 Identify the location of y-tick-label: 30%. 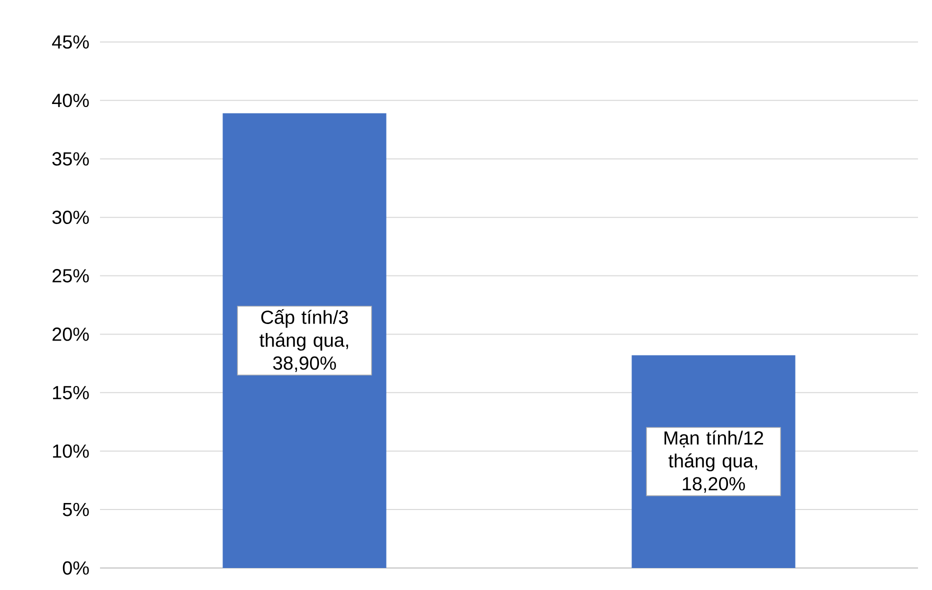
(70, 217).